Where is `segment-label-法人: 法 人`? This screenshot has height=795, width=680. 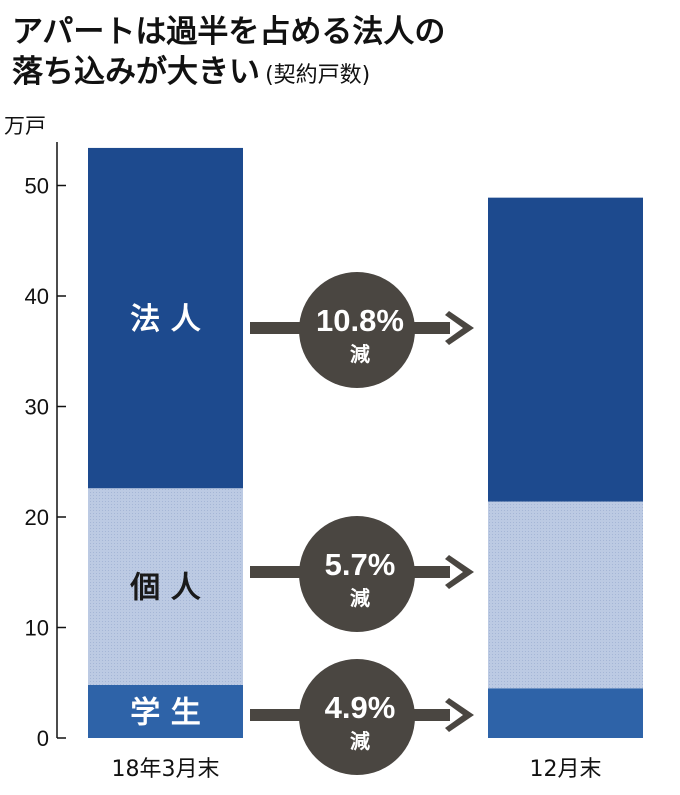
segment-label-法人: 法 人 is located at coordinates (165, 319).